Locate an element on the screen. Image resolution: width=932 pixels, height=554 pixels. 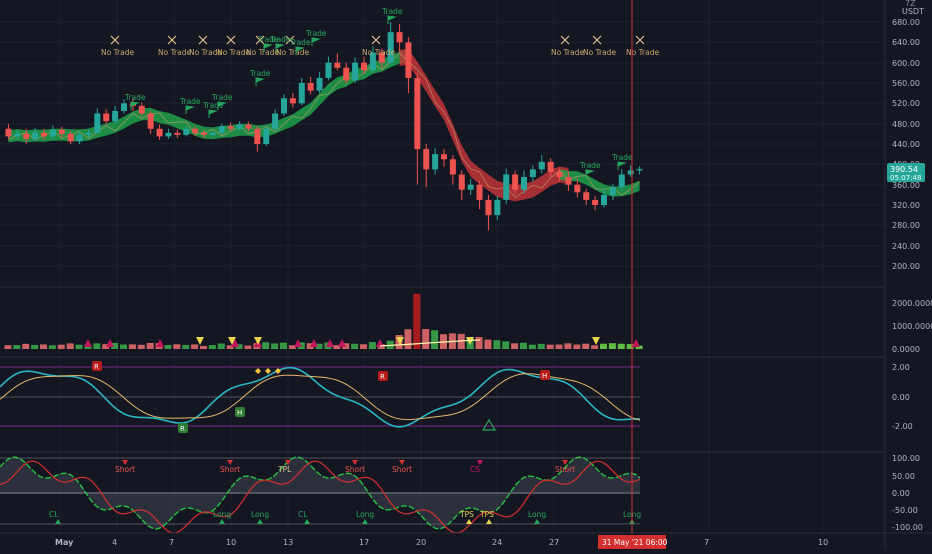
time-axis: May 4 7 10 13 17 20 24 27 7 10 is located at coordinates (441, 542).